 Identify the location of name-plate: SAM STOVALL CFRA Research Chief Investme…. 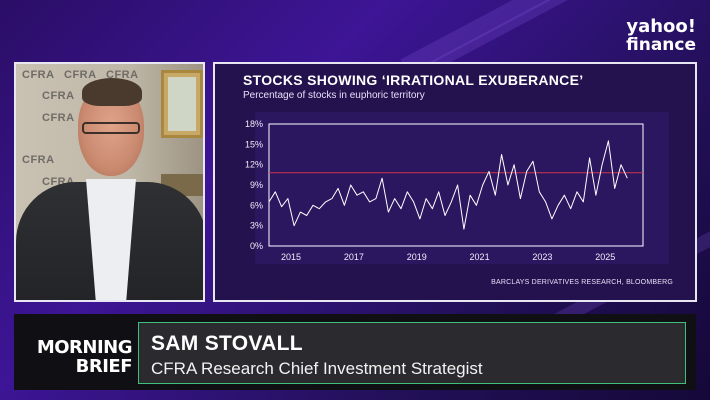
(412, 353).